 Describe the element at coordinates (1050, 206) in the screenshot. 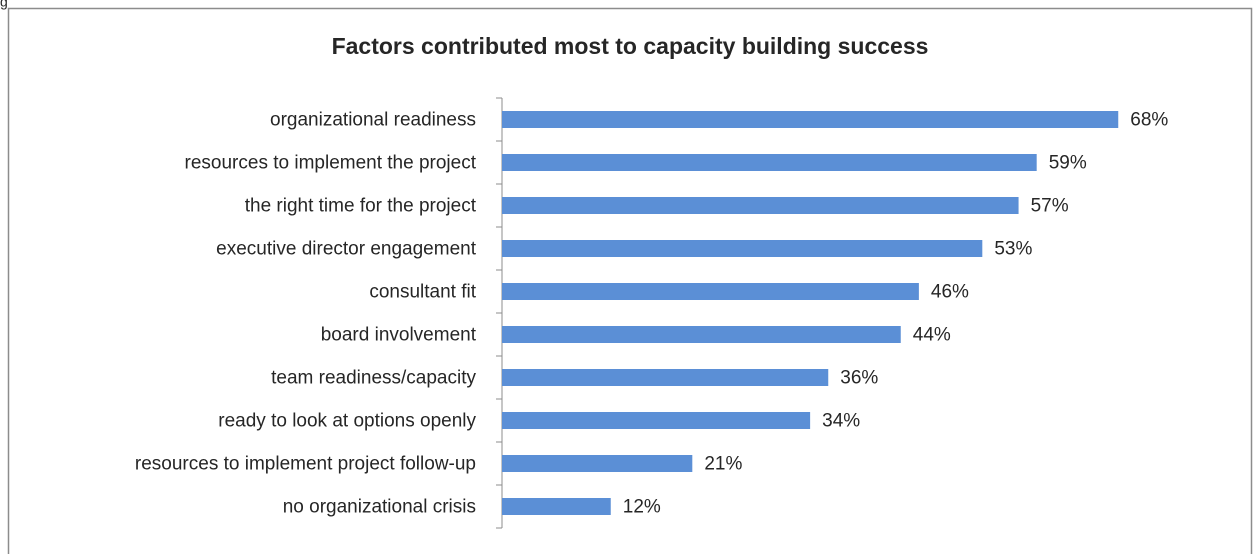

I see `value-label: 57%` at that location.